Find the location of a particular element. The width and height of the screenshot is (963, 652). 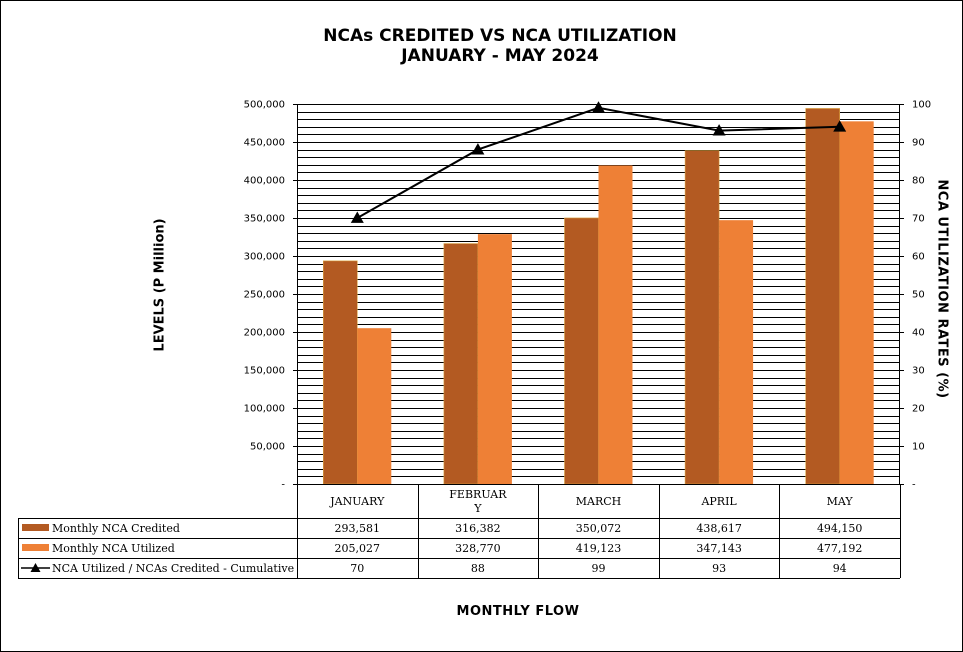

table-cell-value: 328,770 is located at coordinates (478, 548).